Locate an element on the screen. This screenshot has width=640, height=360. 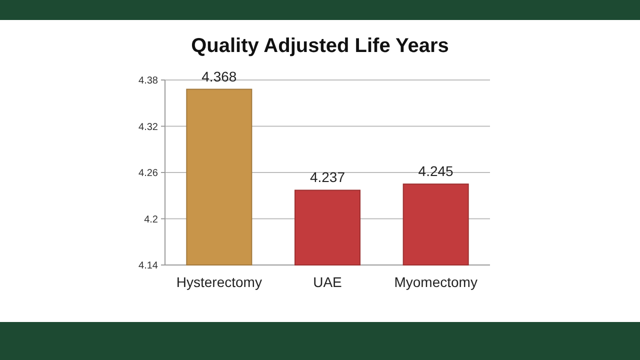
data-label: 4.368 is located at coordinates (219, 76).